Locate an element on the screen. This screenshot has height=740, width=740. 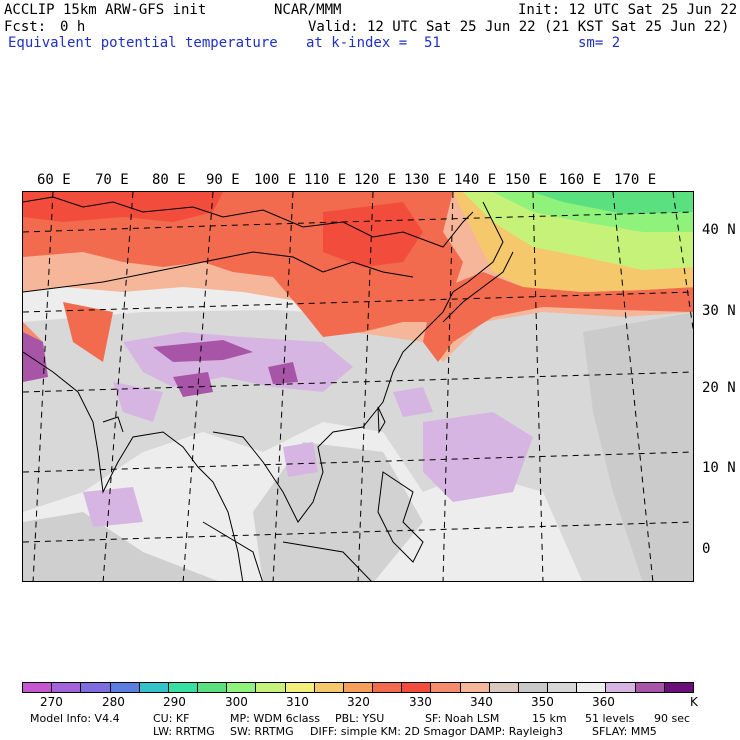
lon-label: 160 E is located at coordinates (580, 180).